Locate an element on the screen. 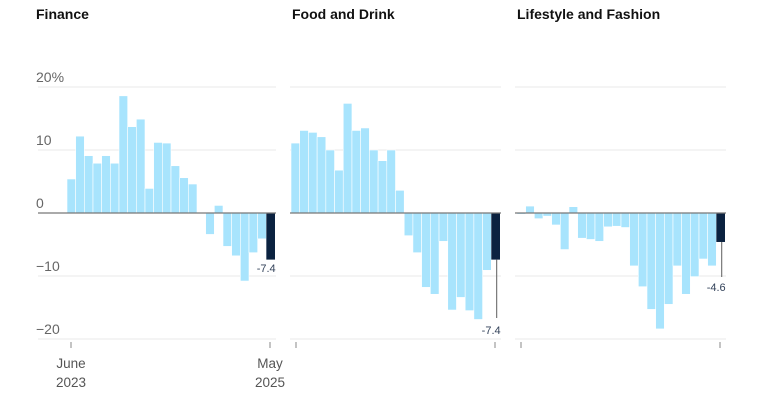  x-tick-label: May is located at coordinates (270, 363).